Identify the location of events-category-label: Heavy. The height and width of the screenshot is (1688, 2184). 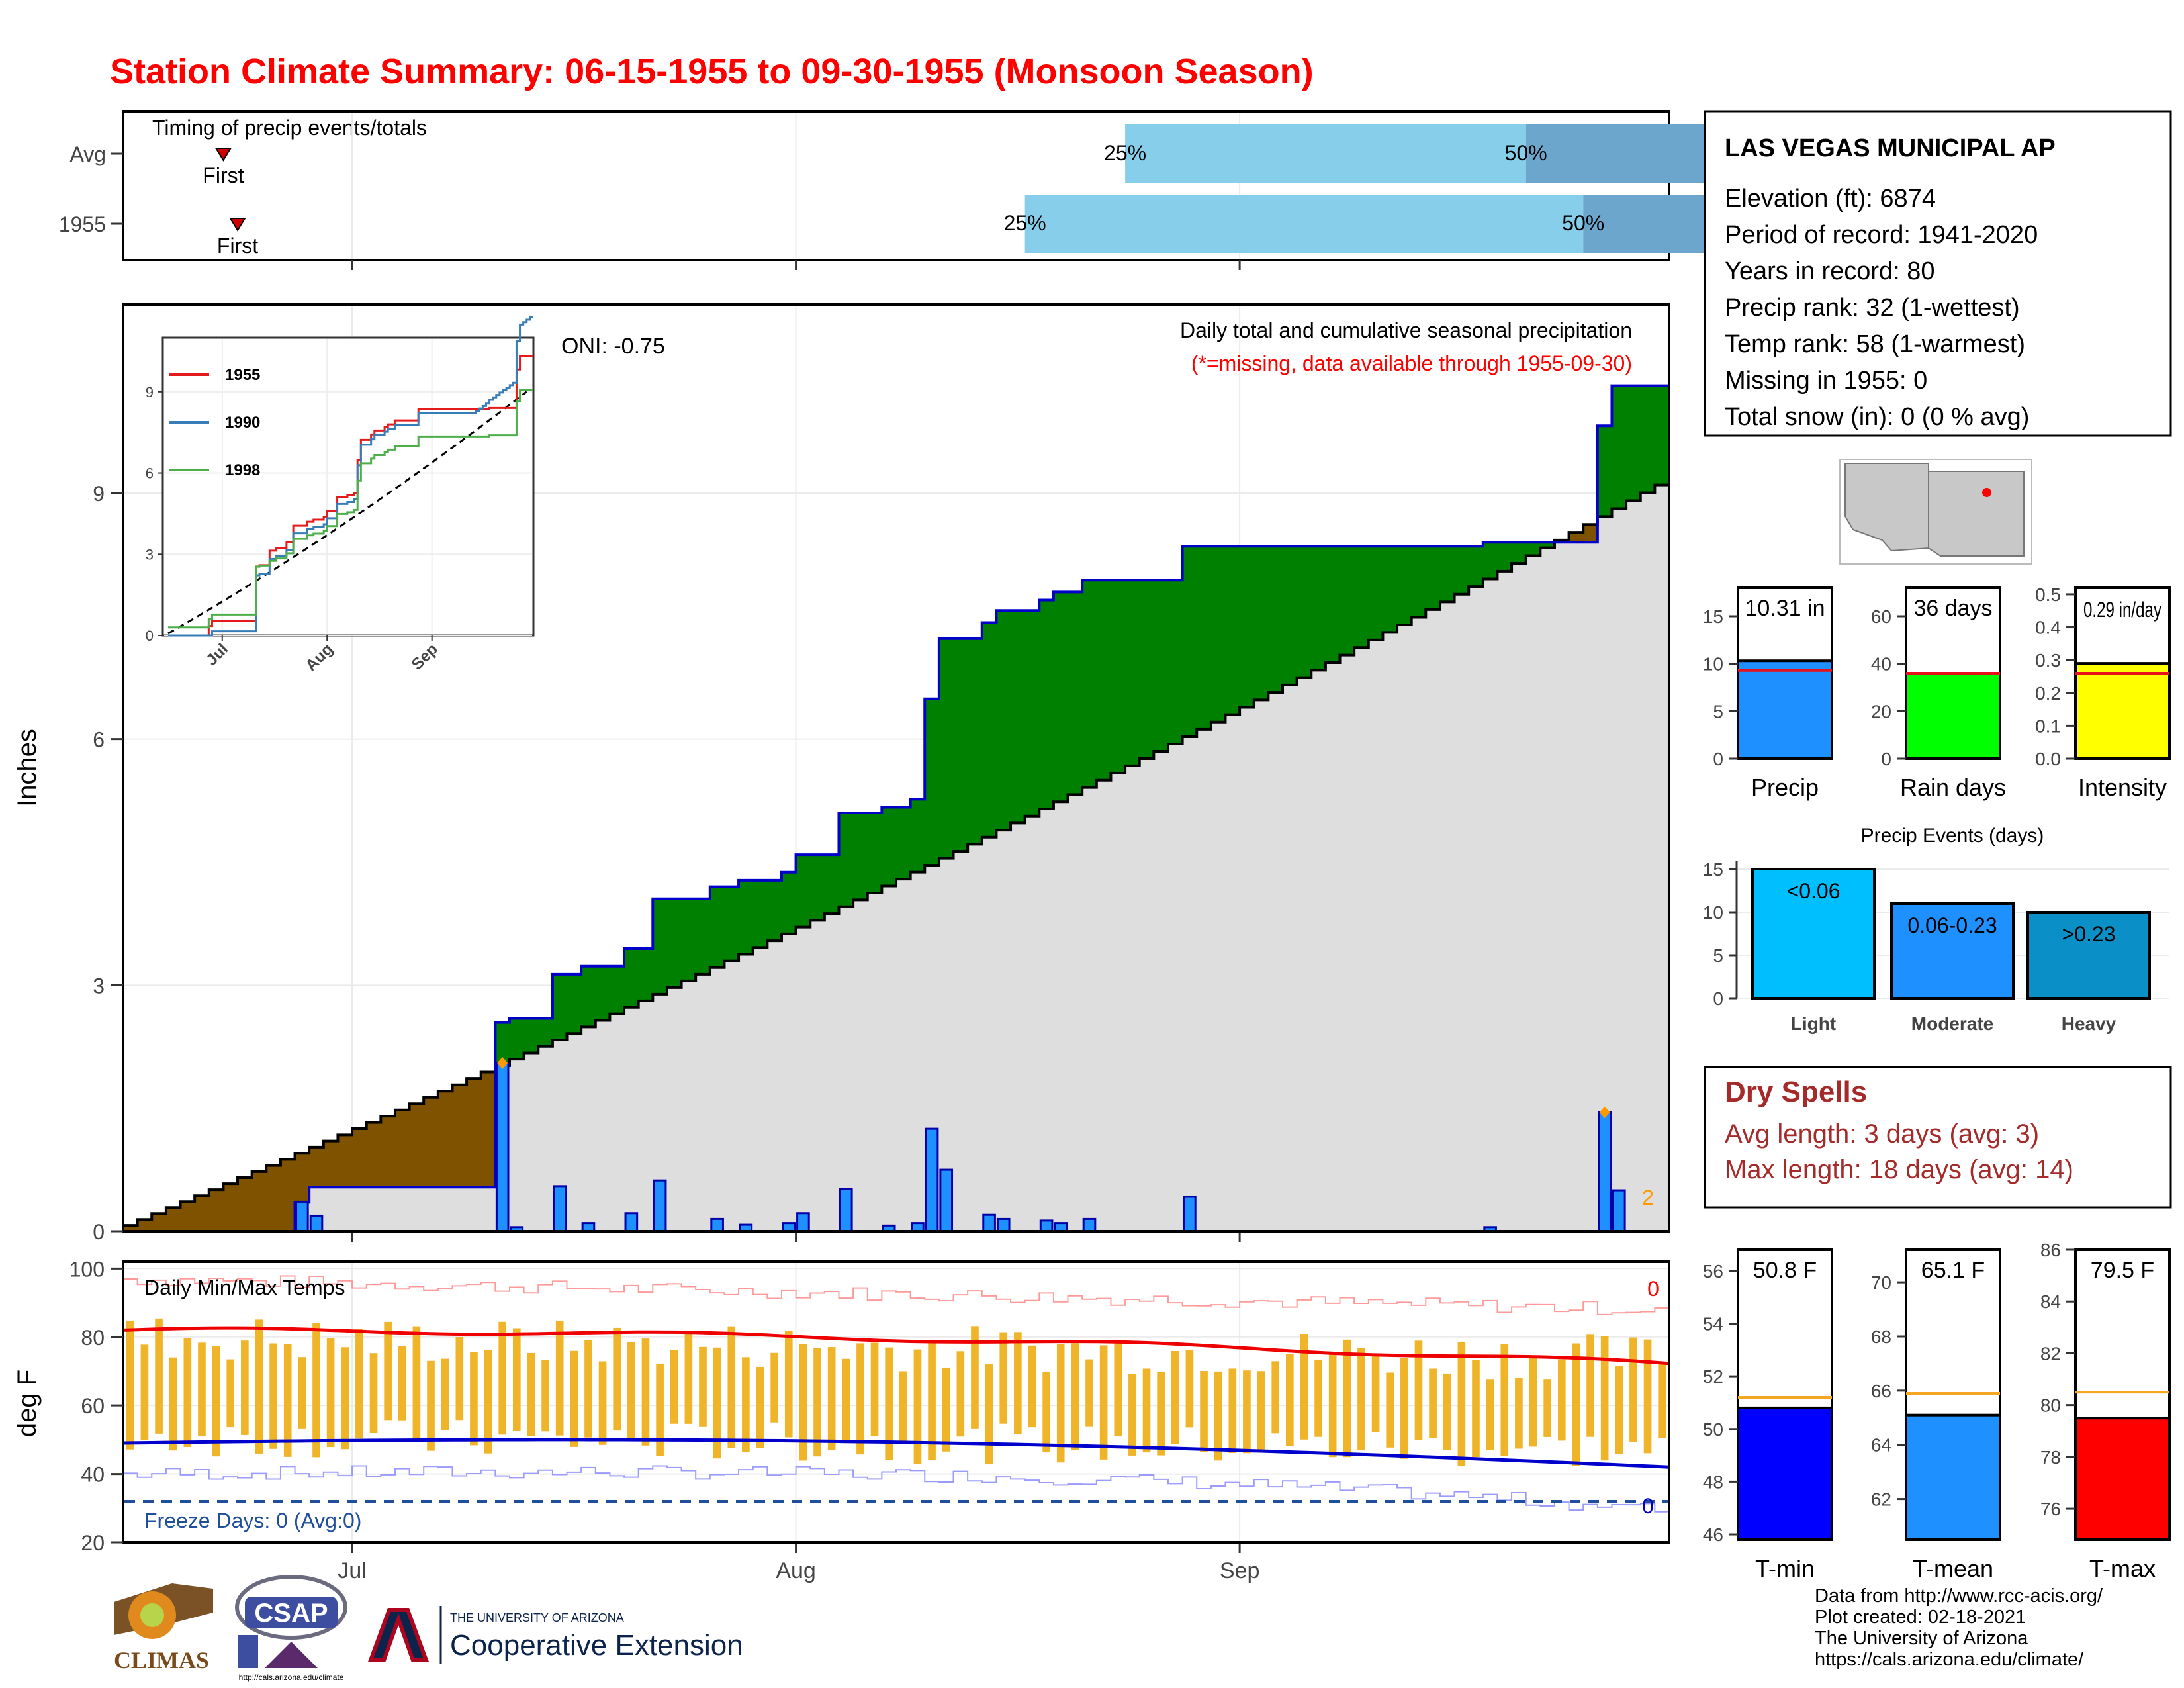
(2089, 1023).